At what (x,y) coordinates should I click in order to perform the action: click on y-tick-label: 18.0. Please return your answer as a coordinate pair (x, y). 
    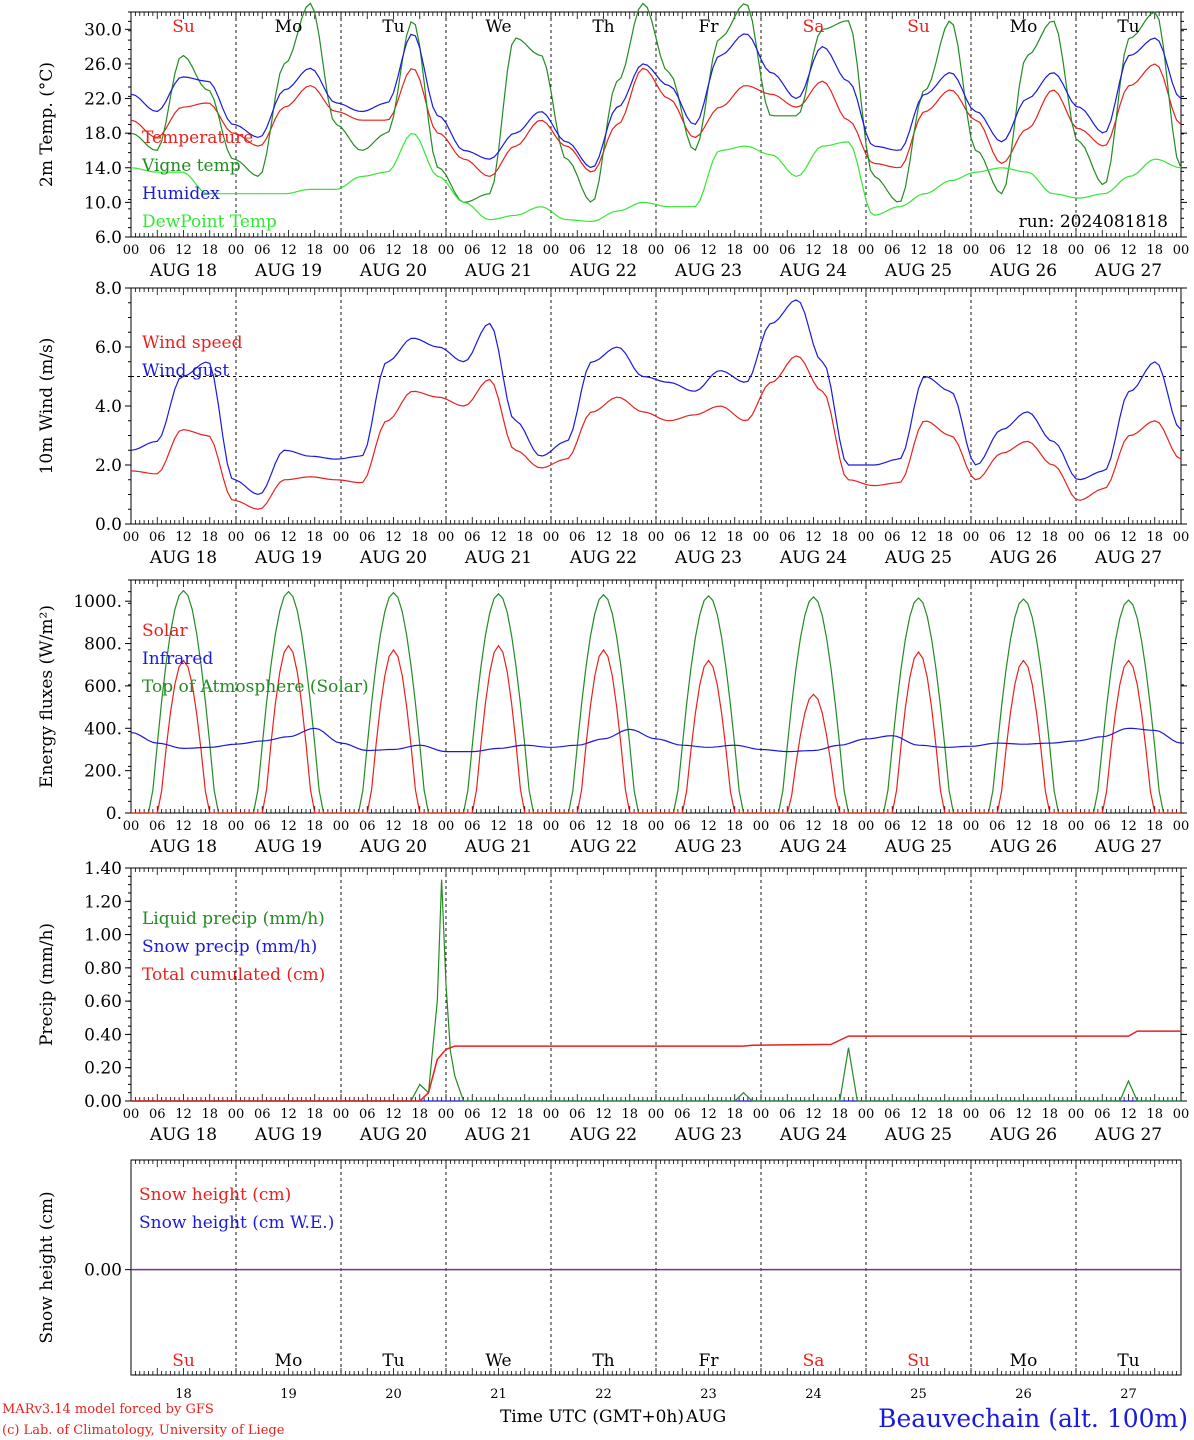
    Looking at the image, I should click on (103, 134).